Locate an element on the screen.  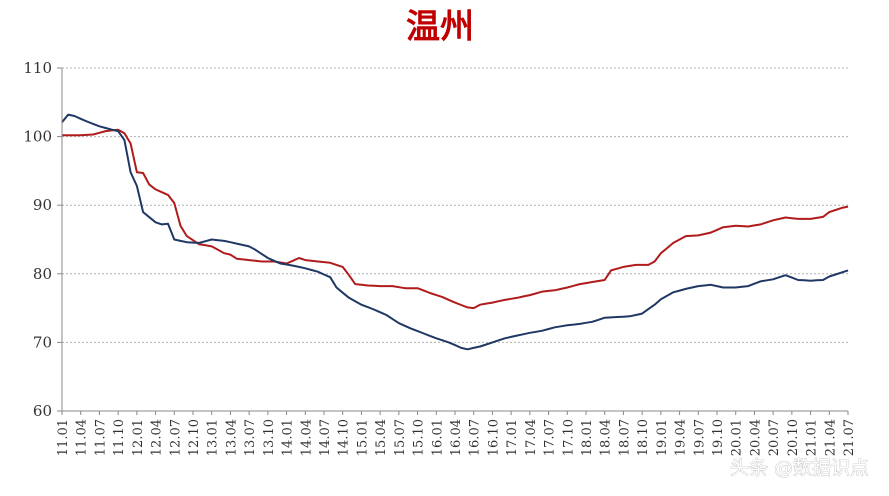
x-tick-label: 17.04 is located at coordinates (531, 437).